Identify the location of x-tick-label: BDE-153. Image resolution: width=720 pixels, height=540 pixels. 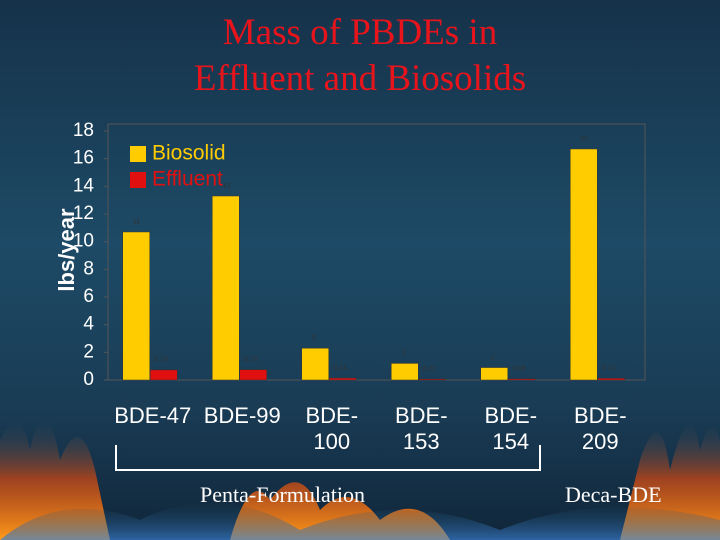
(421, 428).